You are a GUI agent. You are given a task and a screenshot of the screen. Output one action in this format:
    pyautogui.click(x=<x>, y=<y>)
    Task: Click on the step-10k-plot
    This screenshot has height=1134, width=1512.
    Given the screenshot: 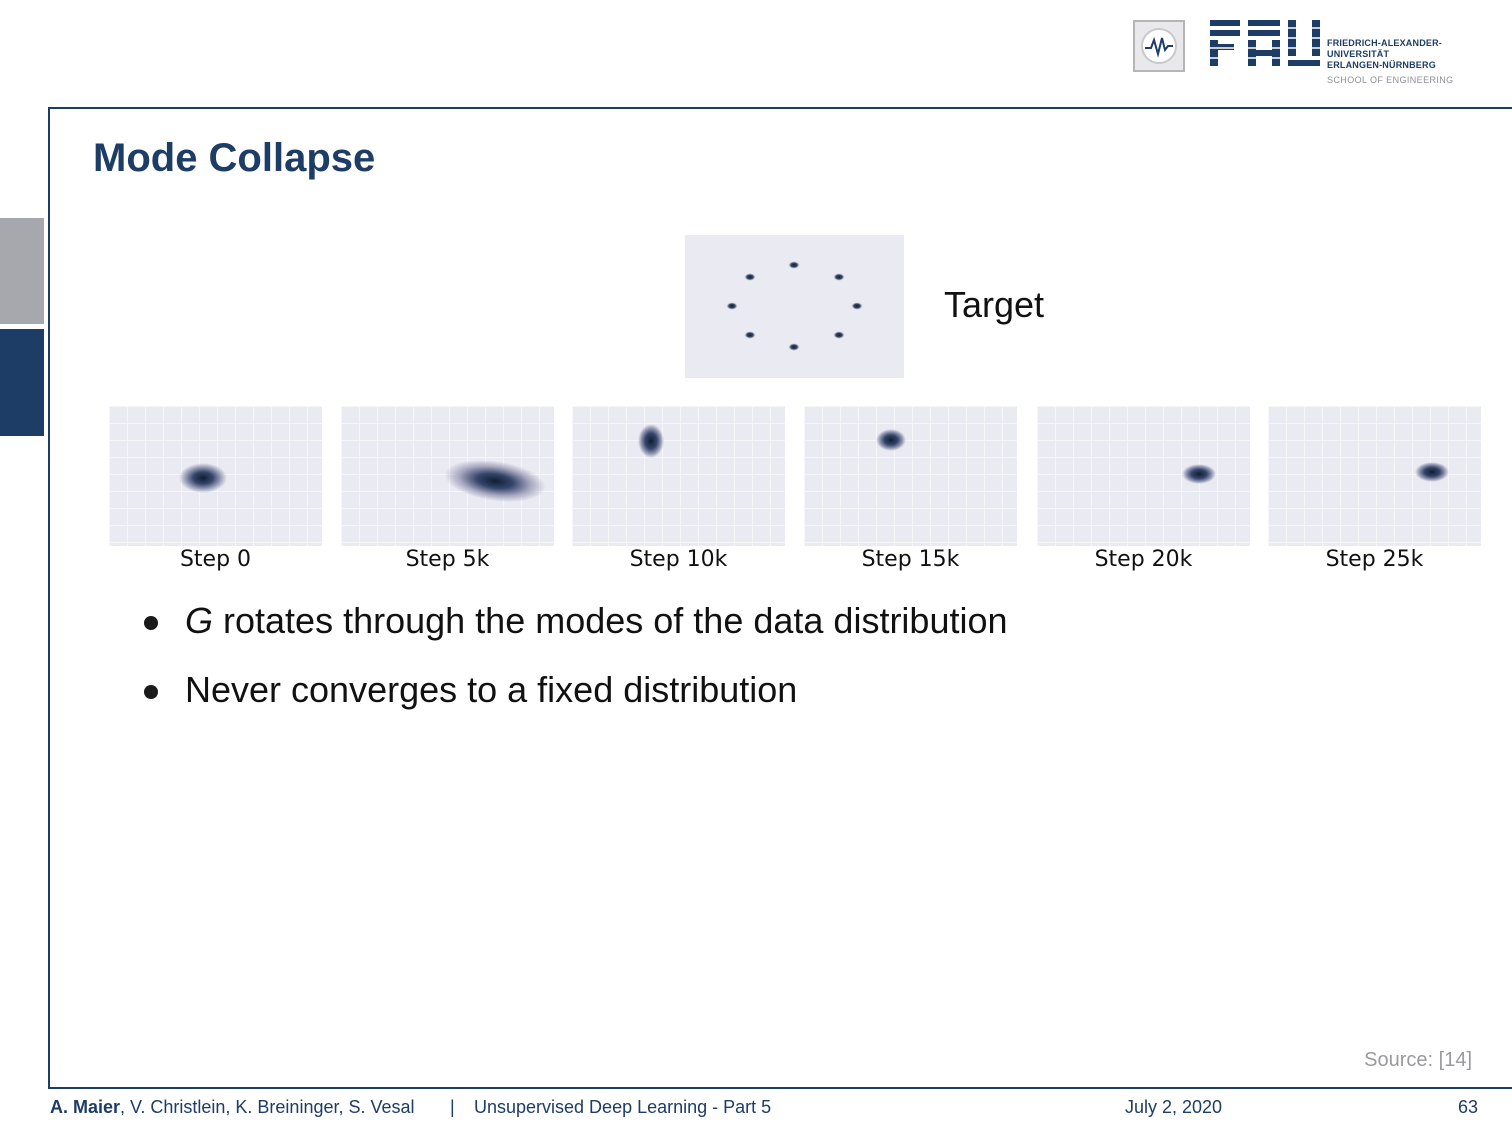 What is the action you would take?
    pyautogui.click(x=678, y=476)
    